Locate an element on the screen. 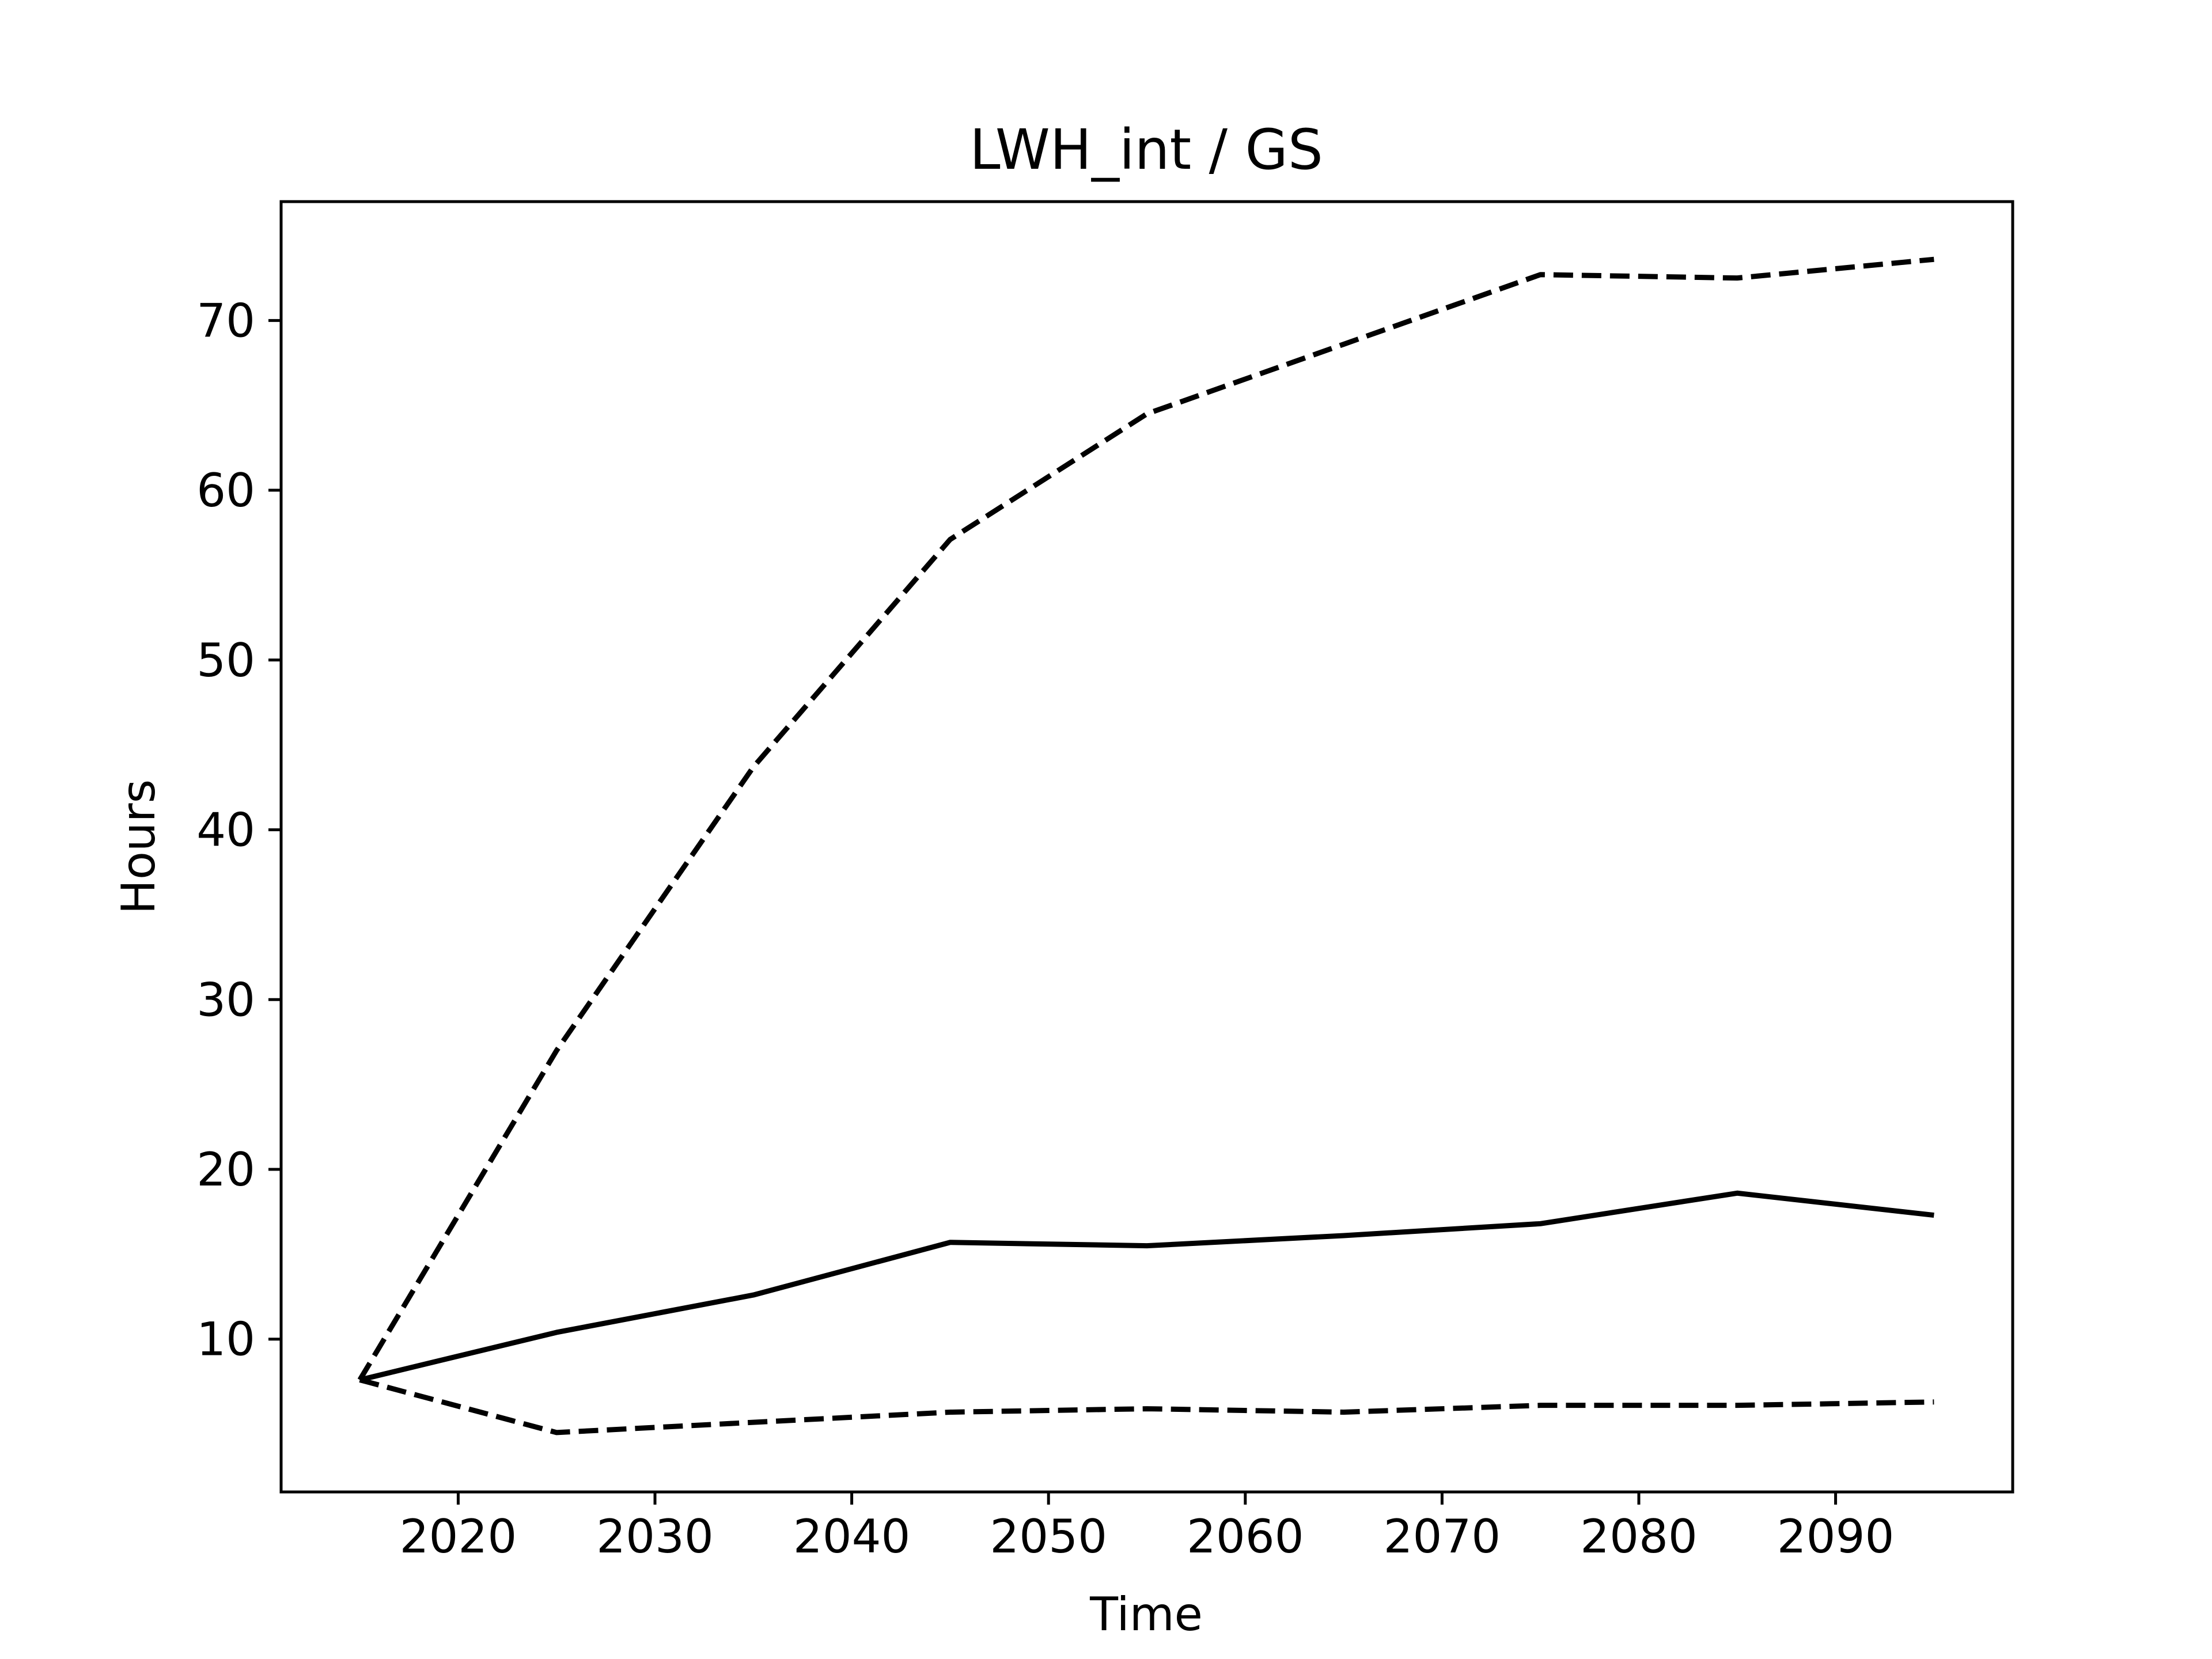  y-tick-label: 40 is located at coordinates (225, 830).